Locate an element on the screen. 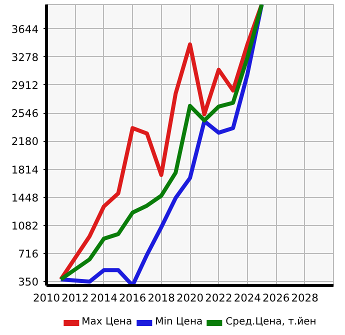 The image size is (345, 335). x-tick-label: 2014 is located at coordinates (104, 298).